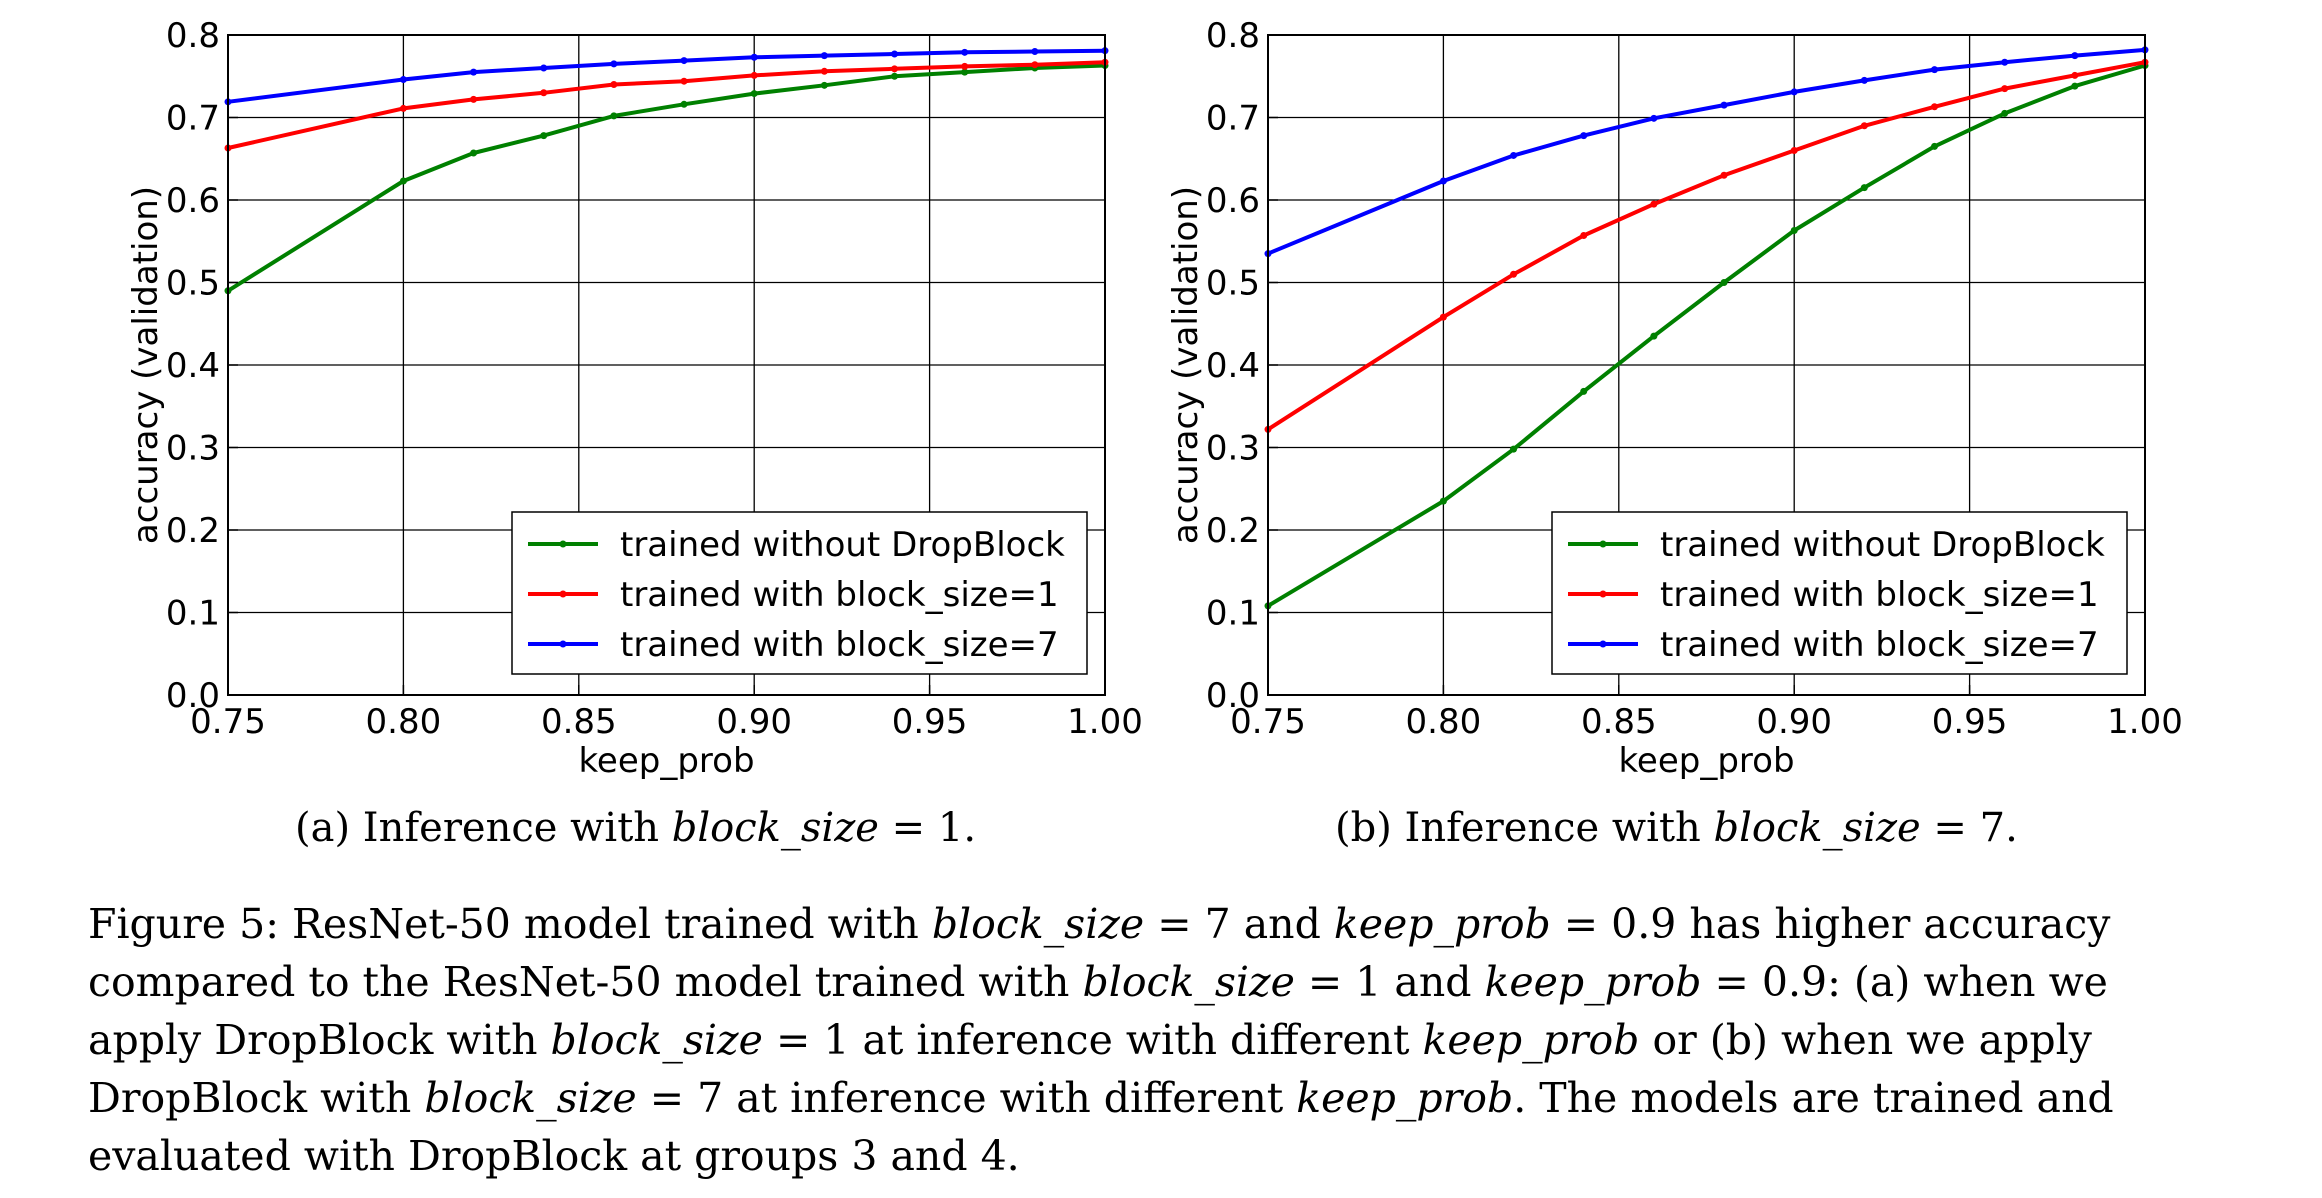  What do you see at coordinates (1239, 924) in the screenshot?
I see `caption-text: = 7 and` at bounding box center [1239, 924].